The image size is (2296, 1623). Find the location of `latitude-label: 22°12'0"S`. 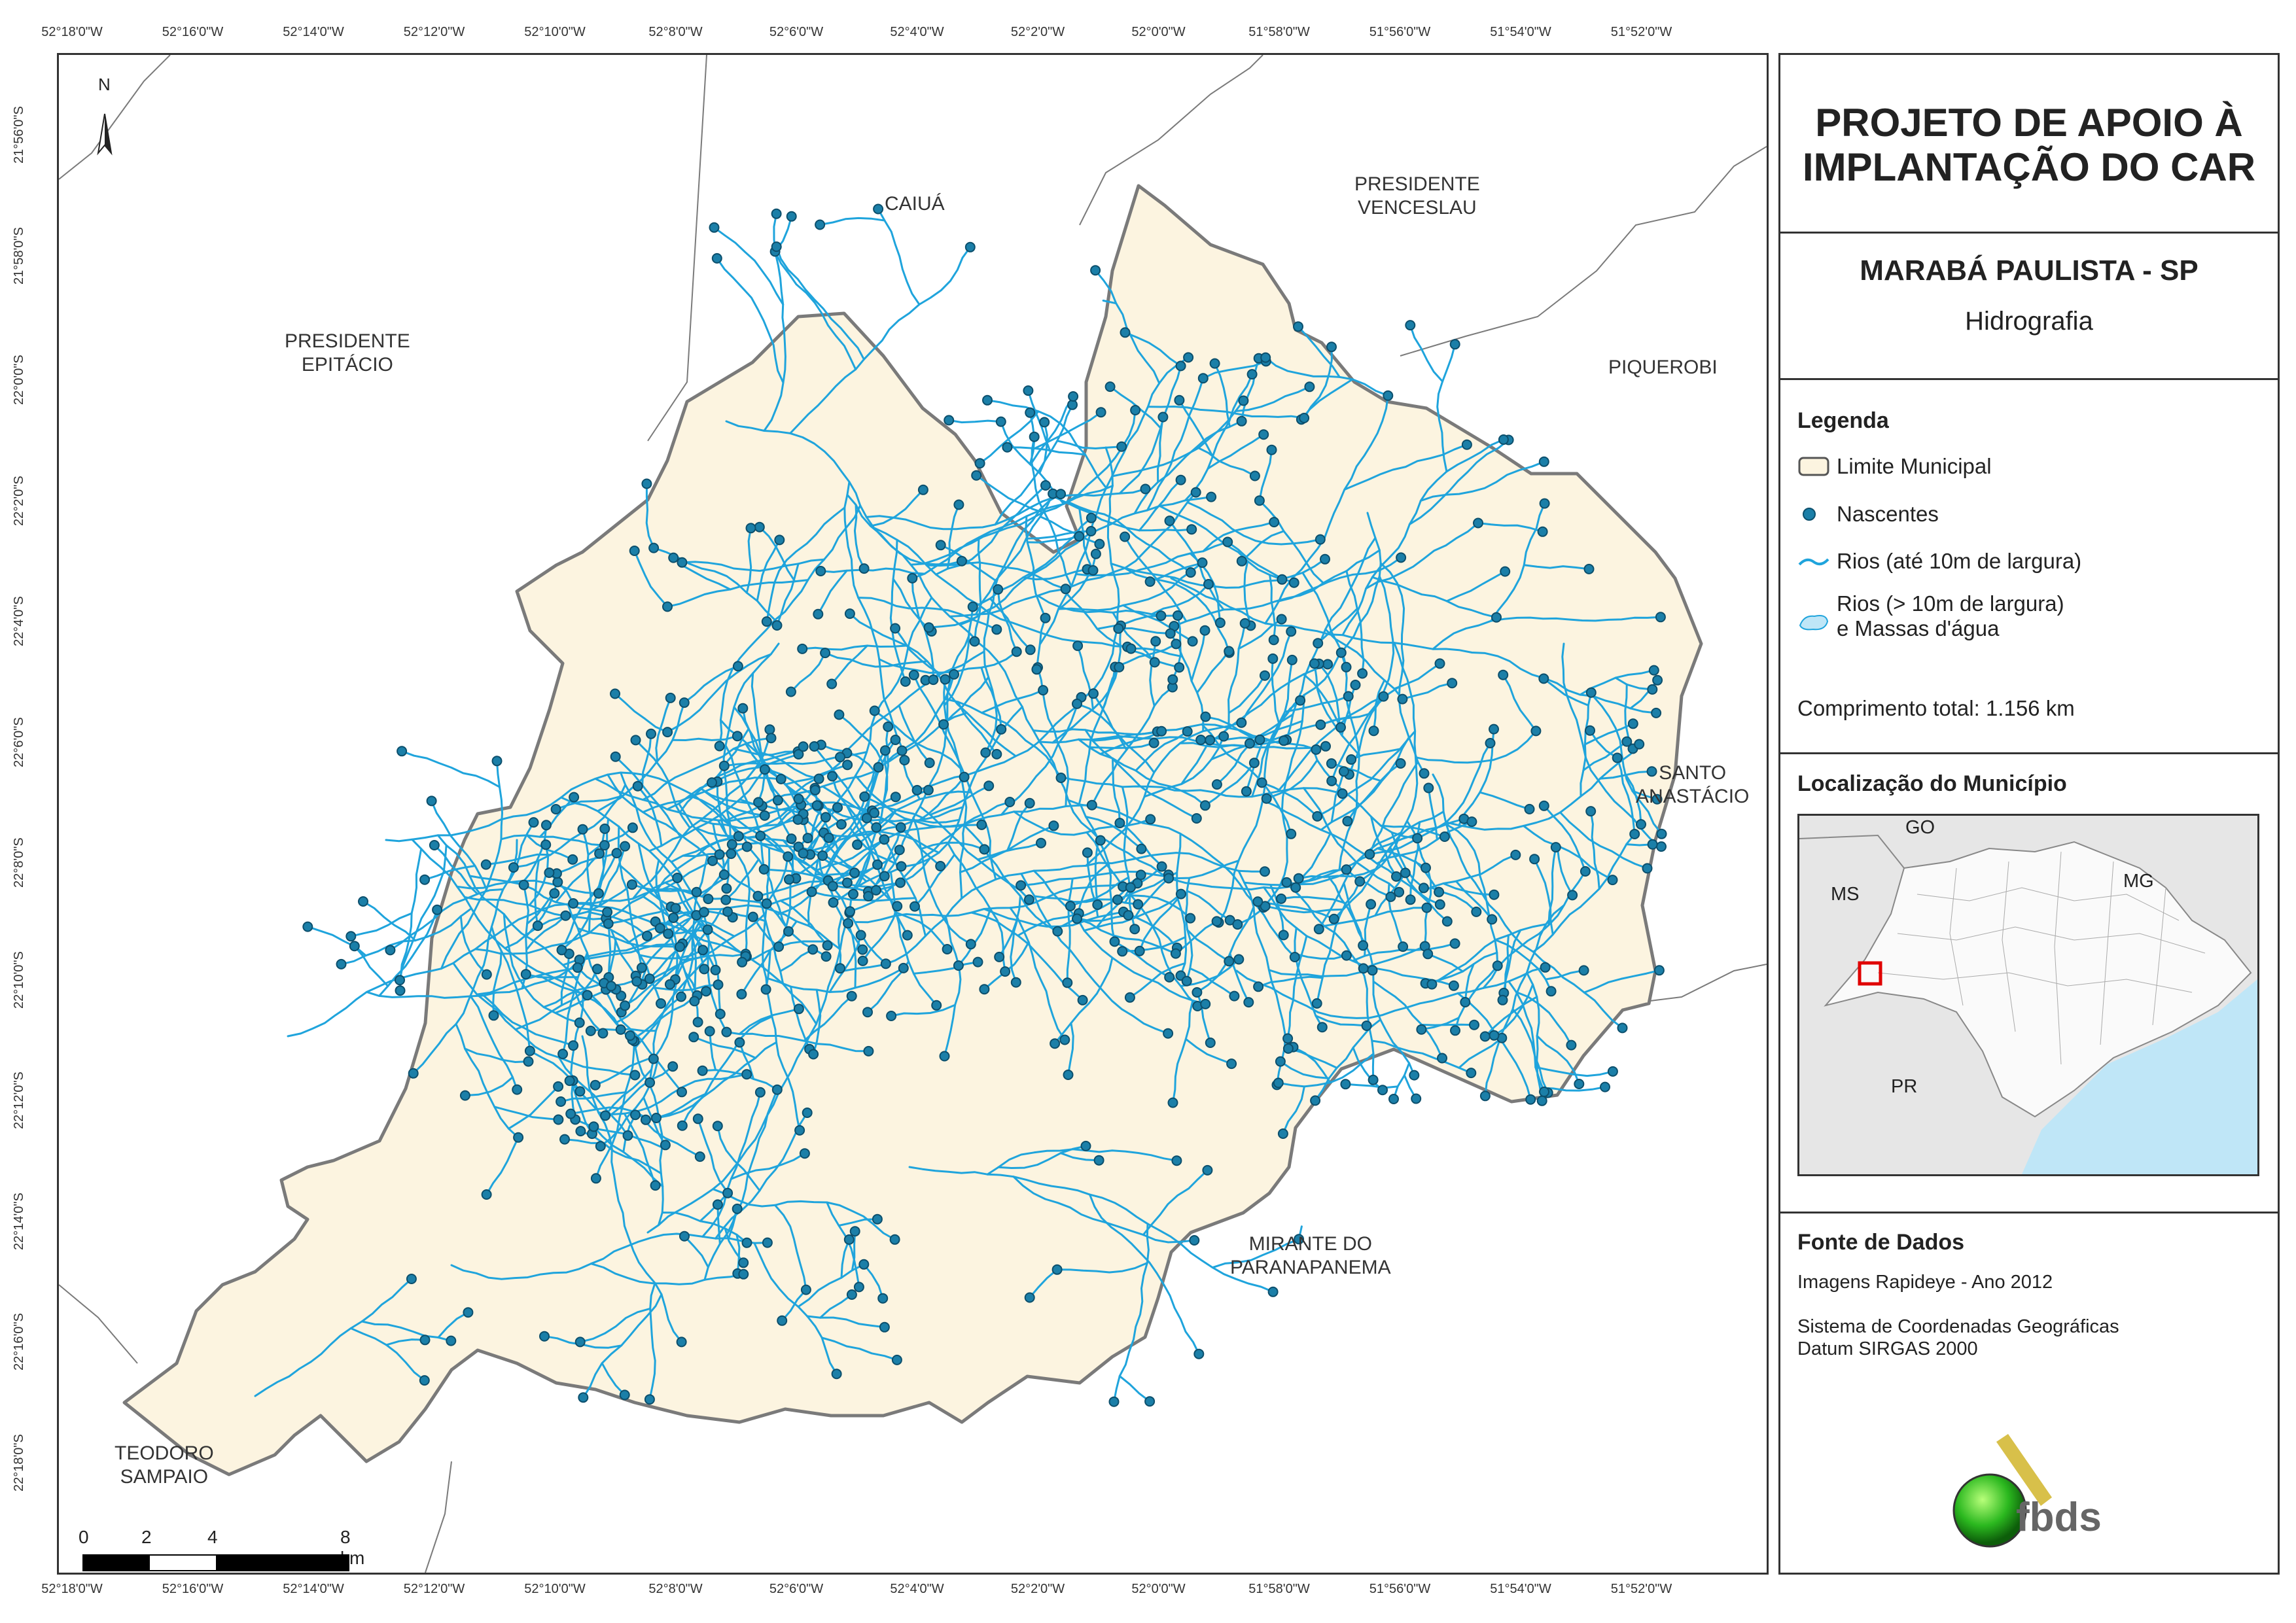

latitude-label: 22°12'0"S is located at coordinates (19, 1100).